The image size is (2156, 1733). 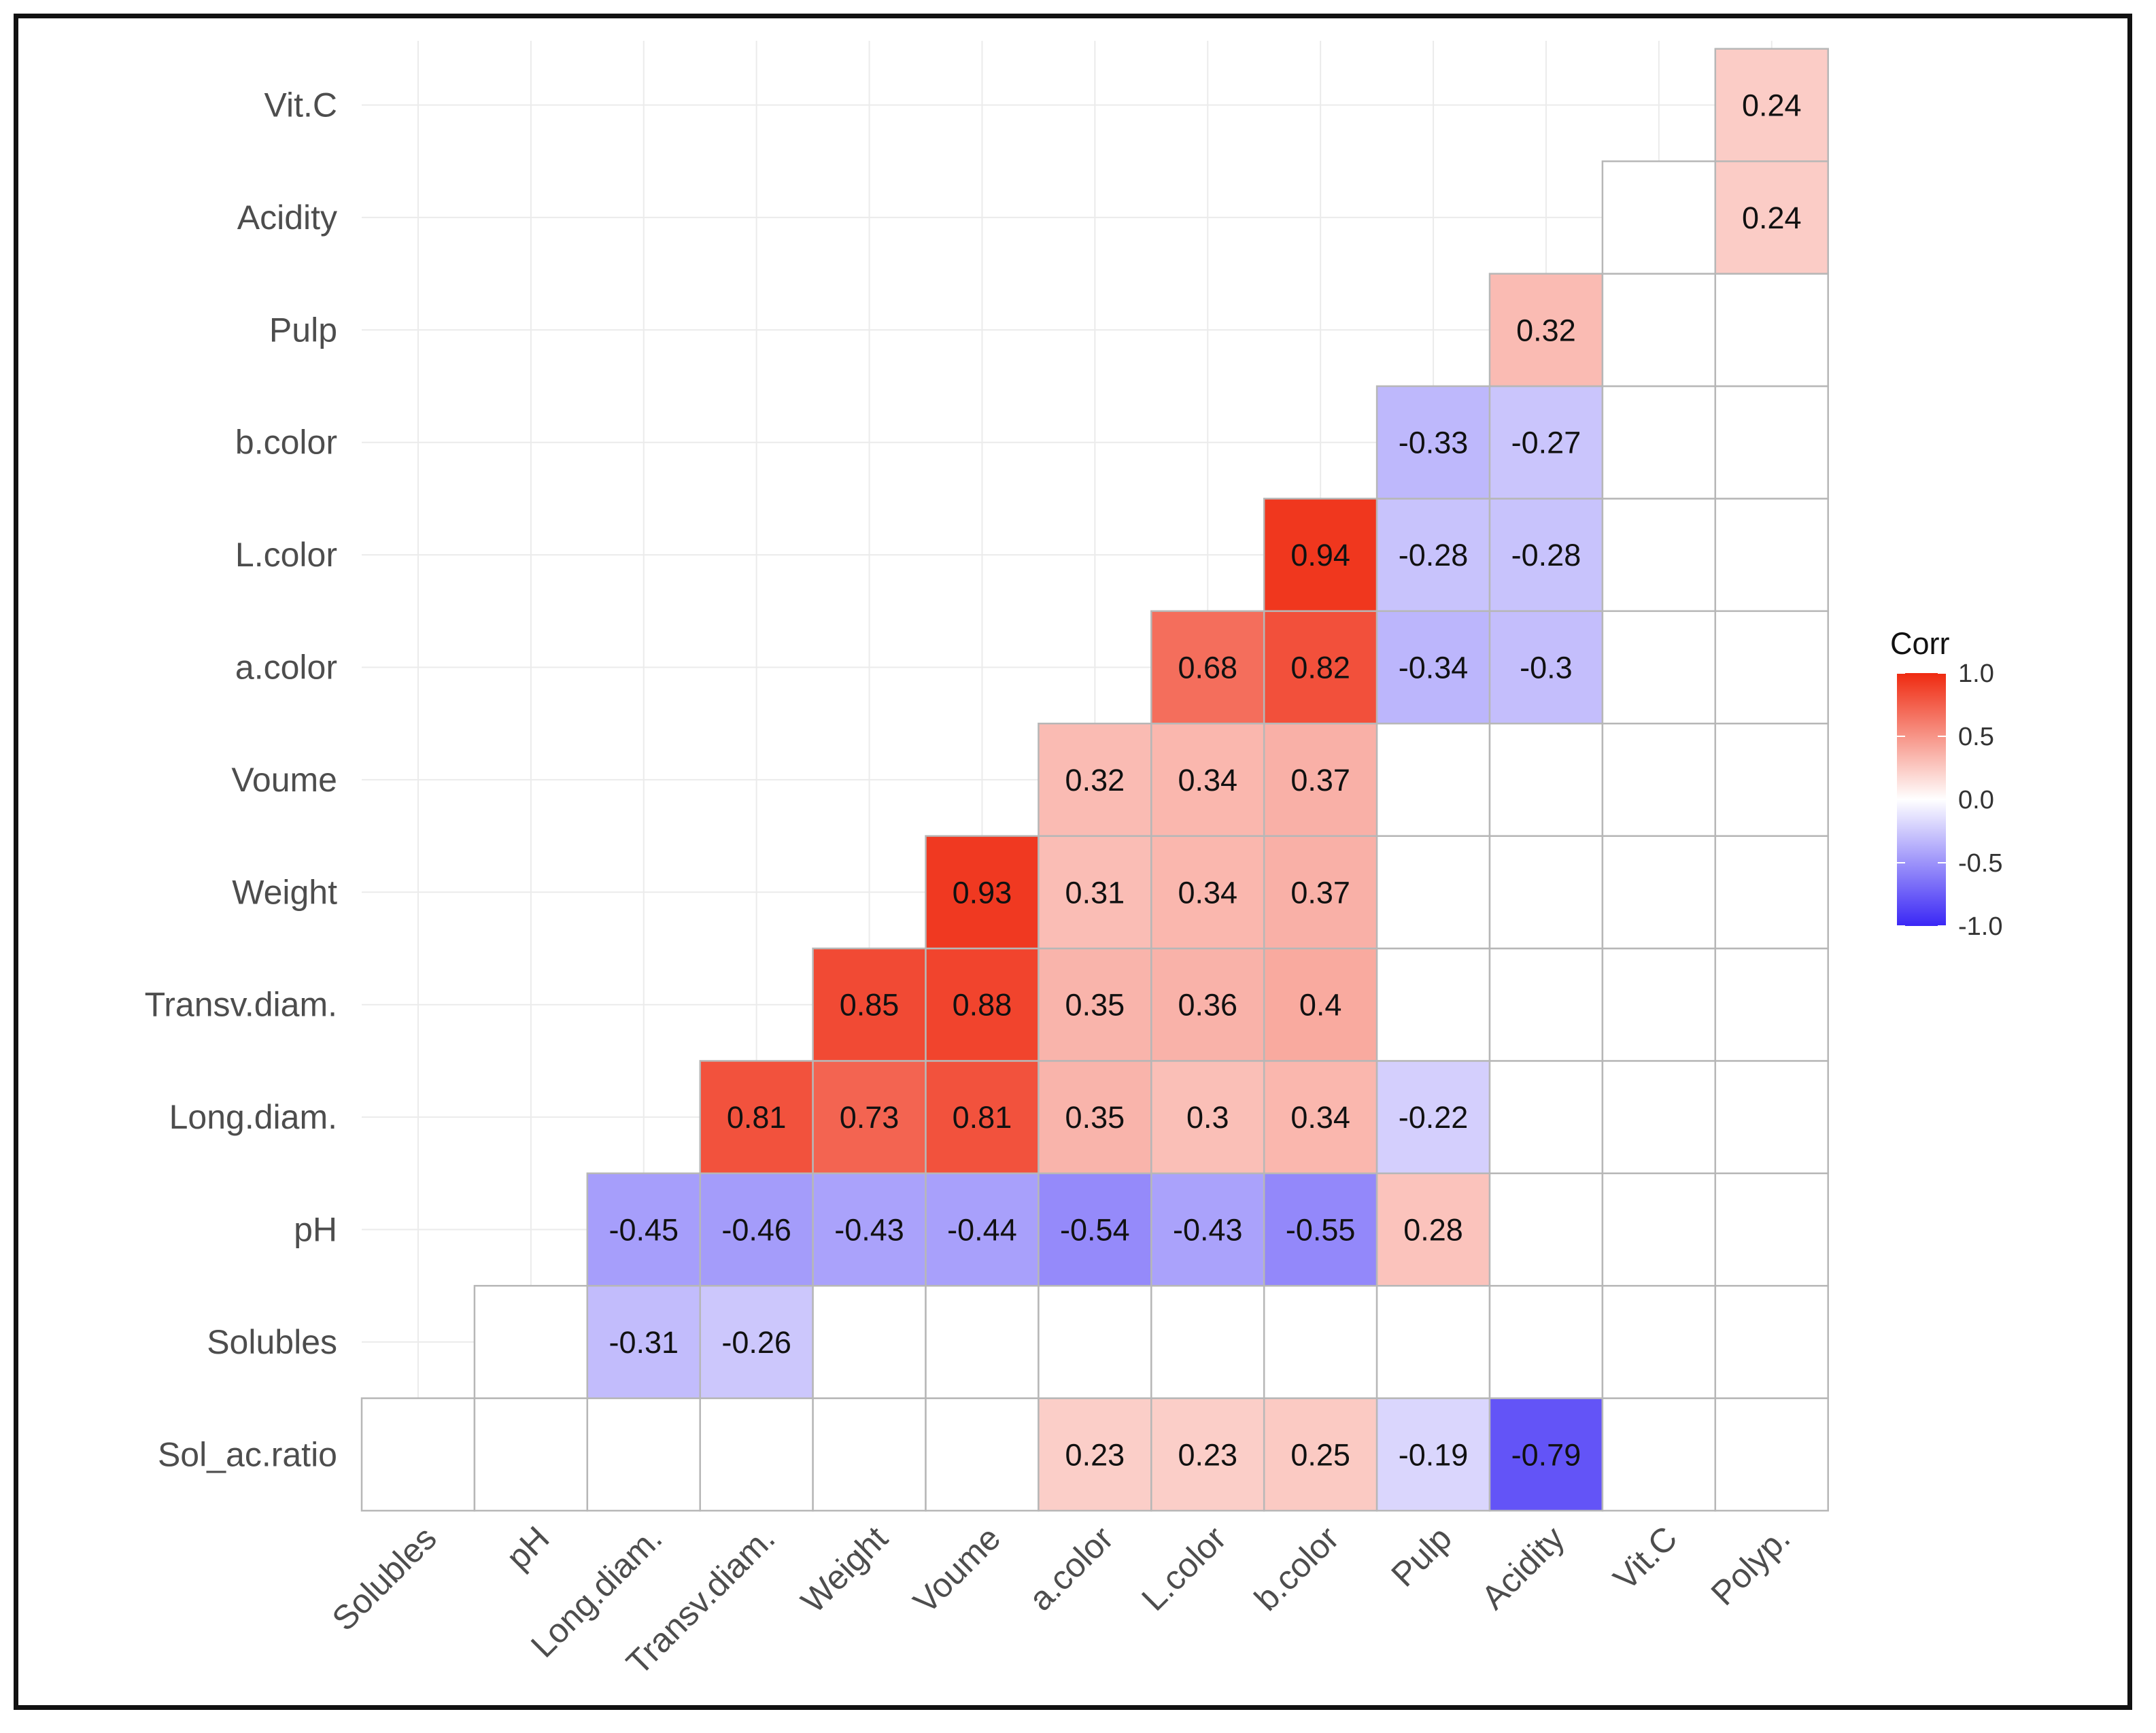 I want to click on y-tick-label: Vit.C, so click(x=300, y=105).